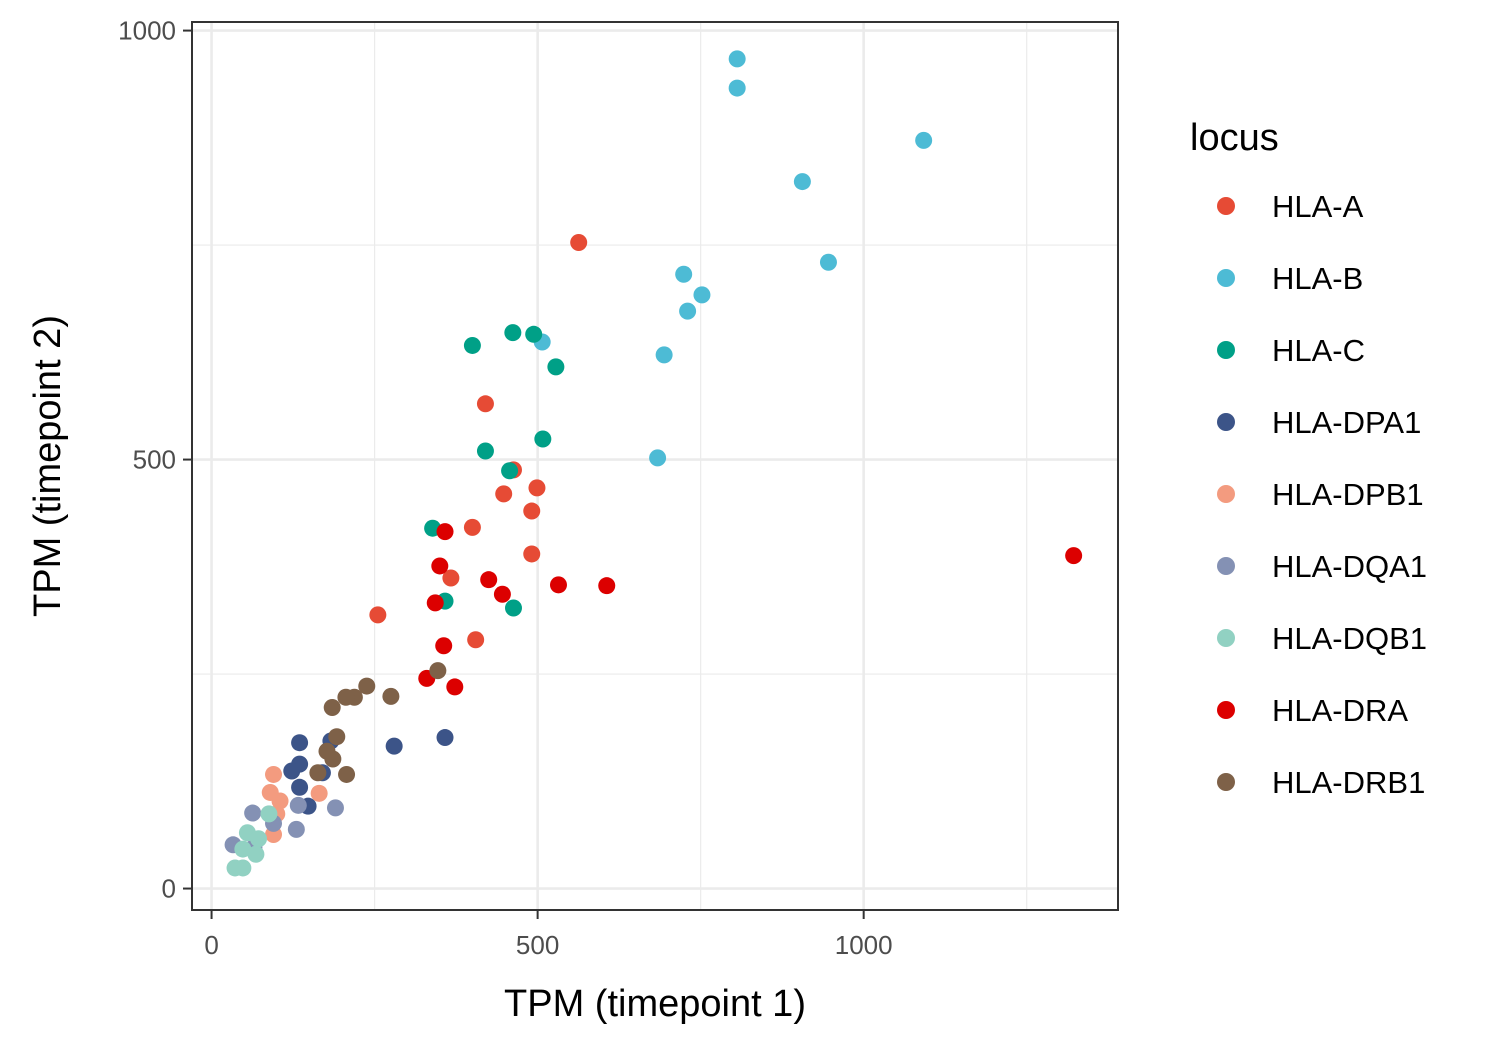  I want to click on legend-label-hla-dra: HLA-DRA, so click(1340, 710).